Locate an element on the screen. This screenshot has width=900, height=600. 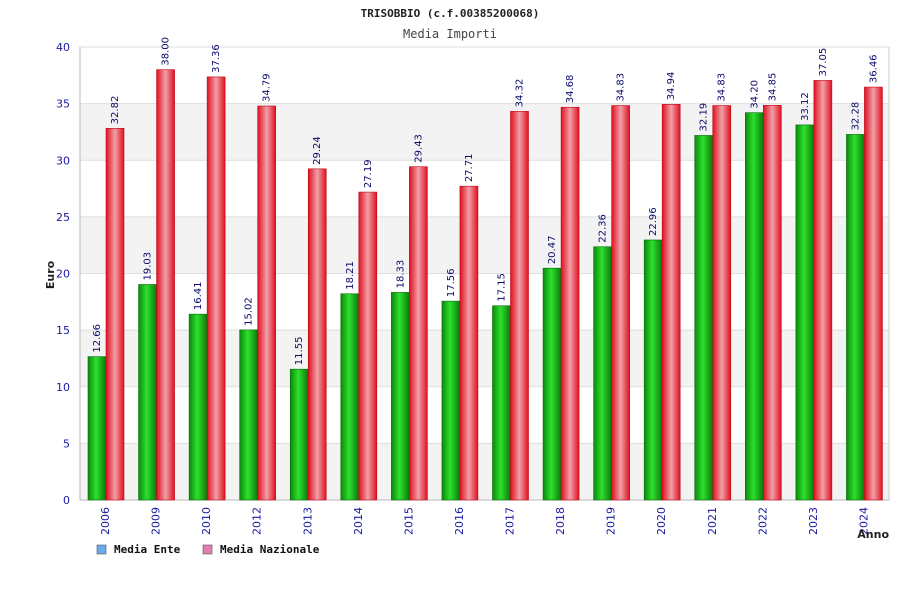
data-label: 19.03 is located at coordinates (148, 266).